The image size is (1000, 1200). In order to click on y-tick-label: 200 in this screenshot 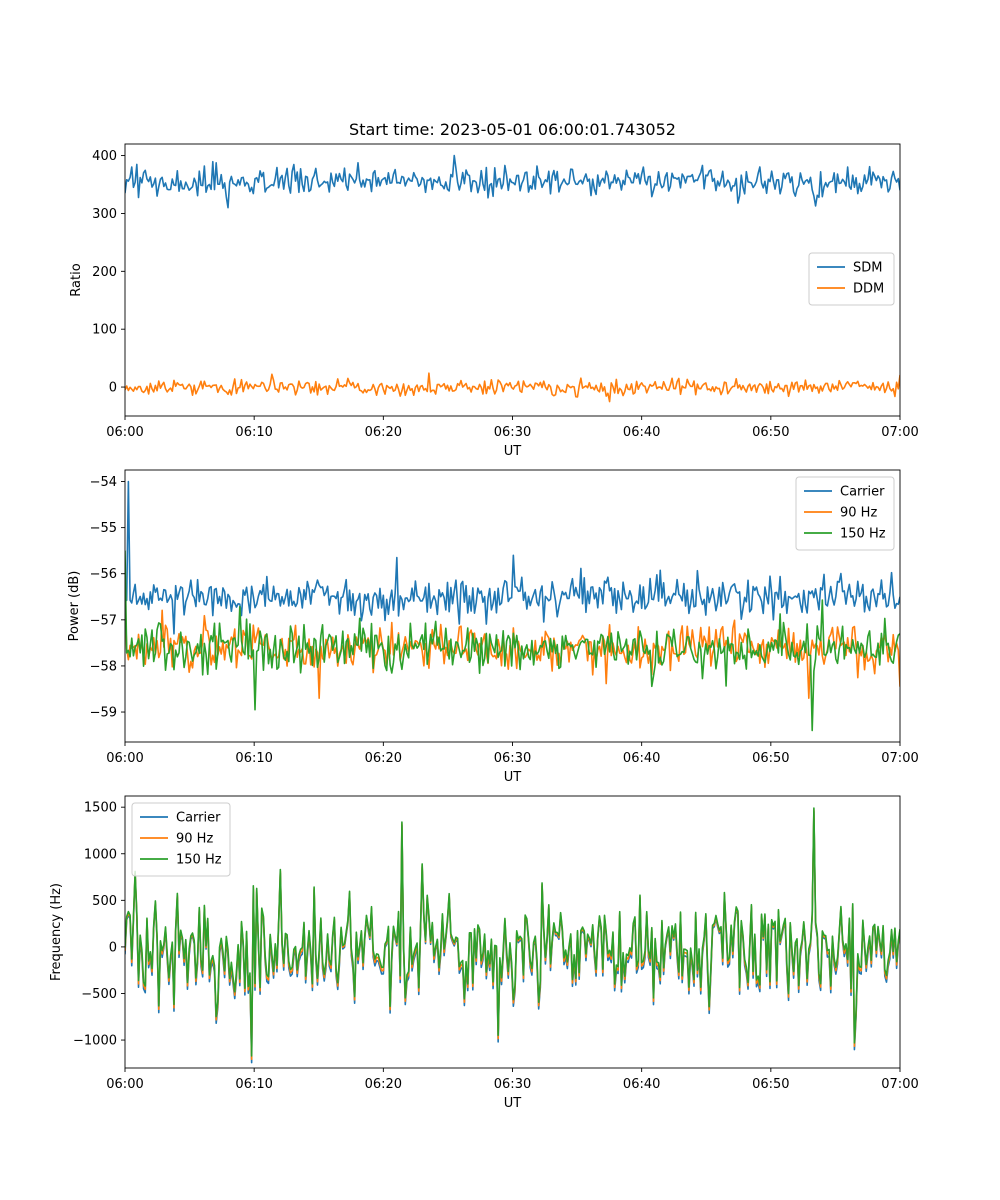, I will do `click(104, 272)`.